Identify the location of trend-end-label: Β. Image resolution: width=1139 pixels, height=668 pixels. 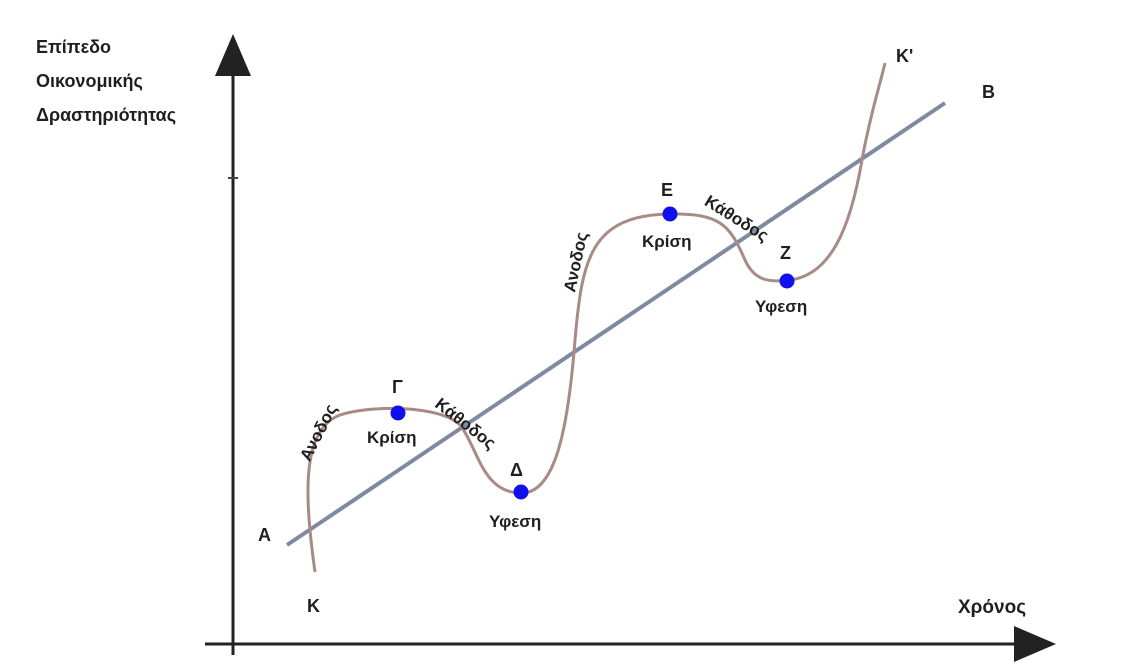
(988, 92).